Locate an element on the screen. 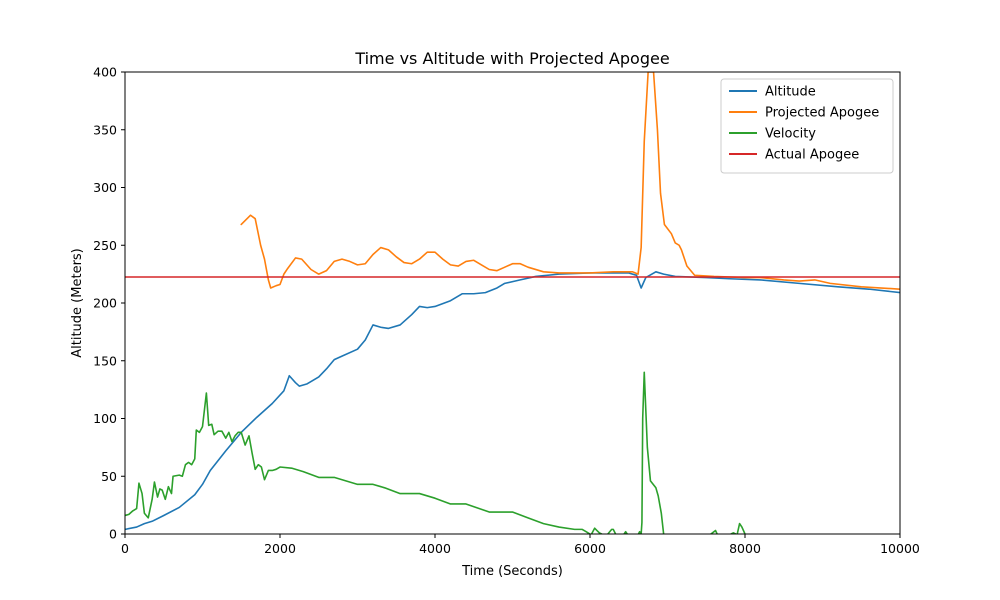 The height and width of the screenshot is (600, 1000). legend-label: Velocity is located at coordinates (790, 134).